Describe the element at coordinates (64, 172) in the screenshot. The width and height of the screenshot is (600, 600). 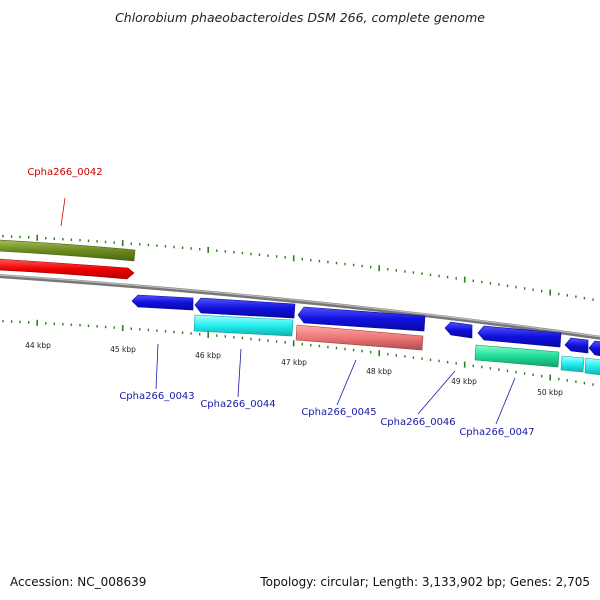
I see `gene-label-cpha266-0042: Cpha266_0042` at that location.